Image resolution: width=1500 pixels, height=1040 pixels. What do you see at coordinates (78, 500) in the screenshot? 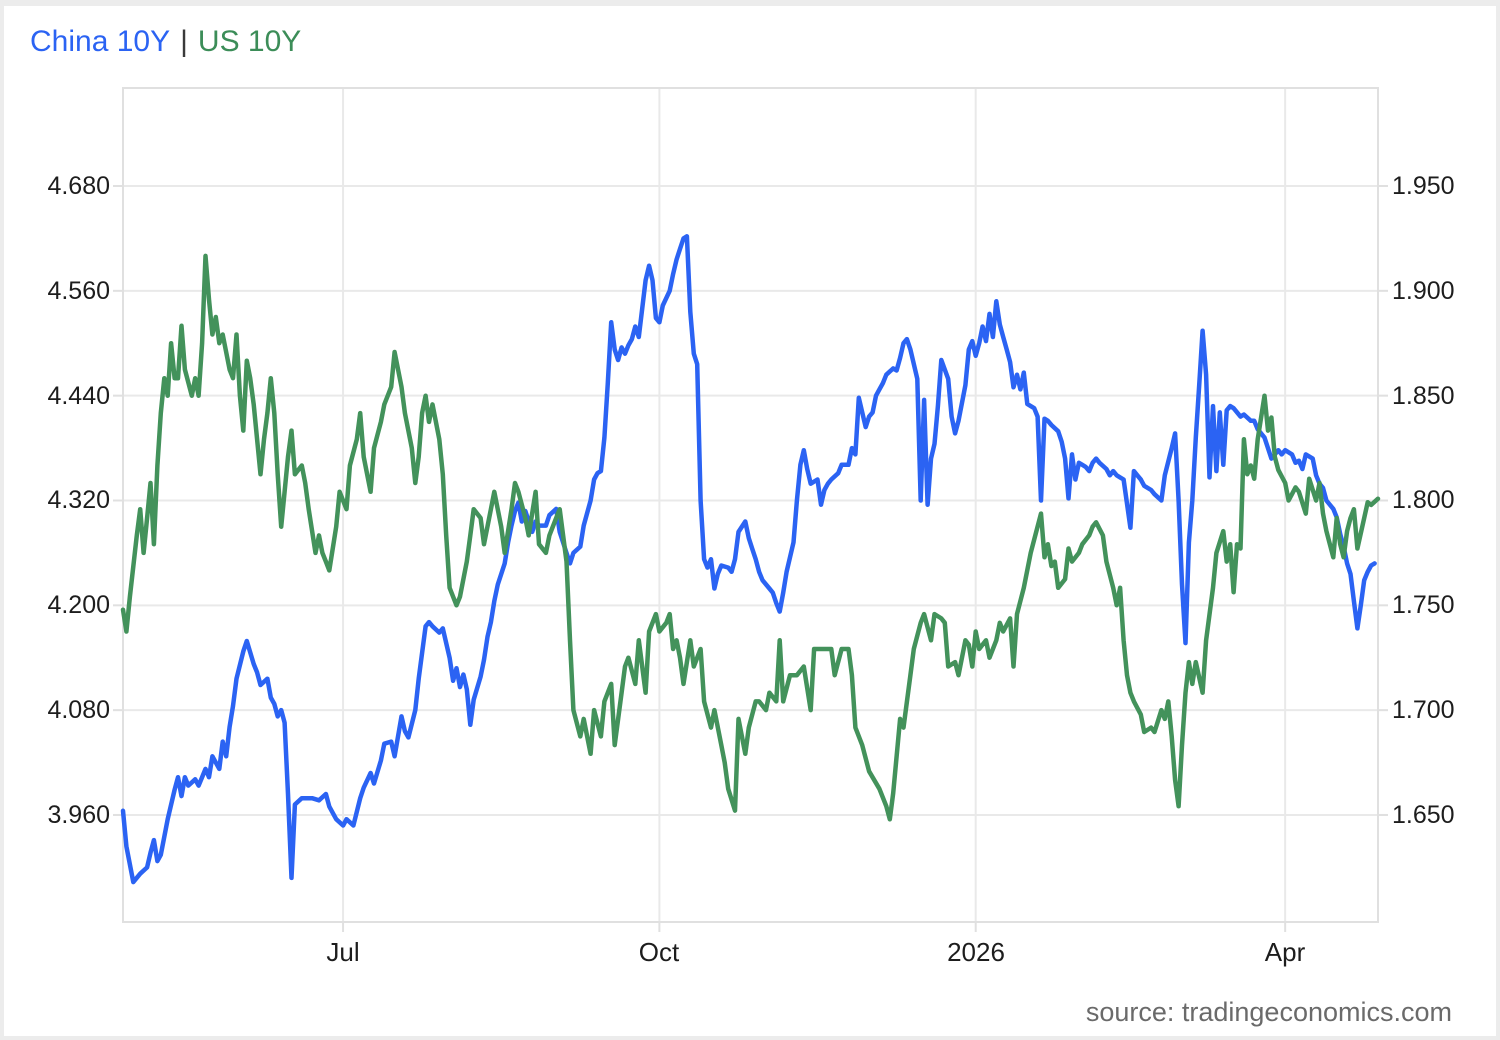
I see `left-axis-tick-label: 4.320` at bounding box center [78, 500].